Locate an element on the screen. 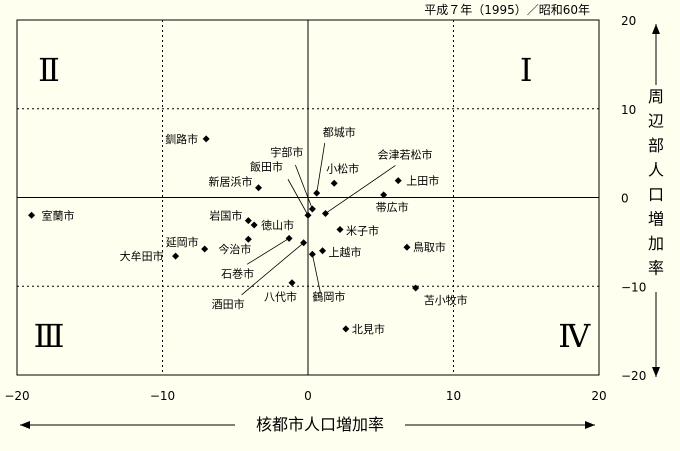 The height and width of the screenshot is (451, 680). y-axis-title-char: 口 is located at coordinates (656, 194).